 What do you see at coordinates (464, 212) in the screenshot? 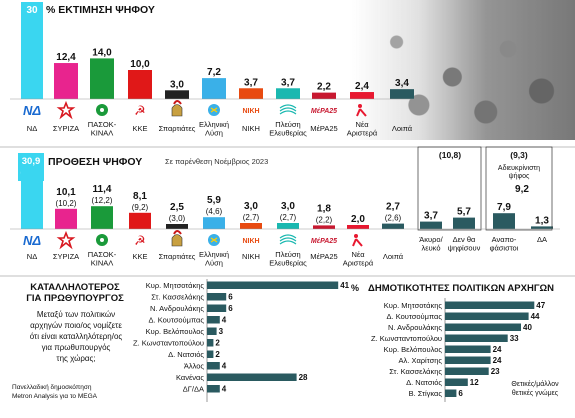
I see `intention-value-label: 5,7` at bounding box center [464, 212].